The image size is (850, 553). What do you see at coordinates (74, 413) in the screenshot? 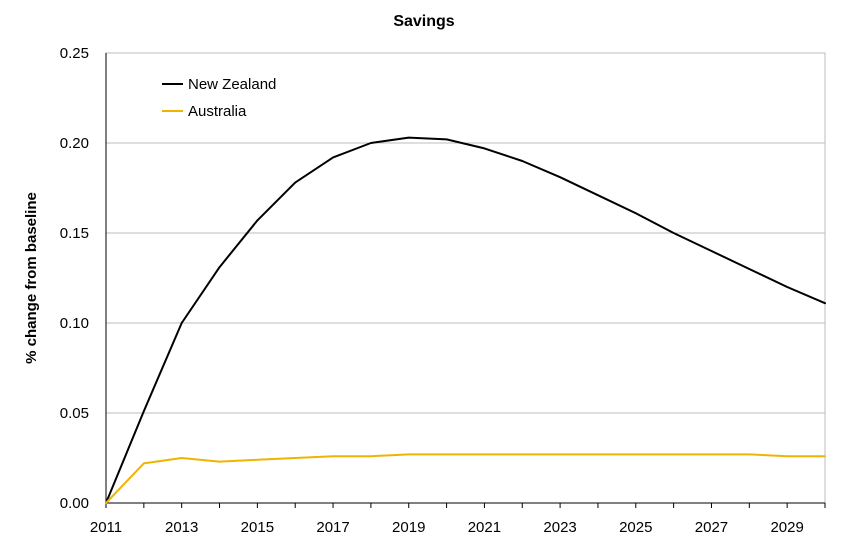
I see `y-tick-label: 0.05` at bounding box center [74, 413].